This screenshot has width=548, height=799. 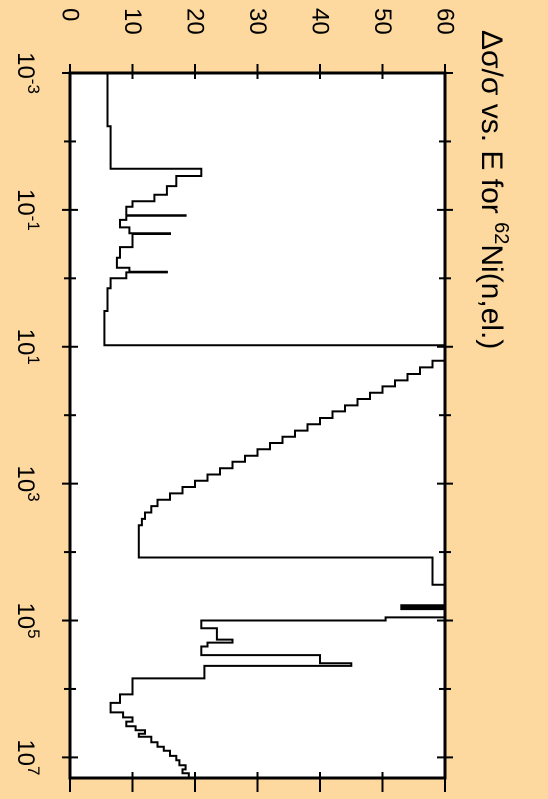 I want to click on chart-title-text: Δσ/σ vs. E for 62Ni(n,el.), so click(x=493, y=189).